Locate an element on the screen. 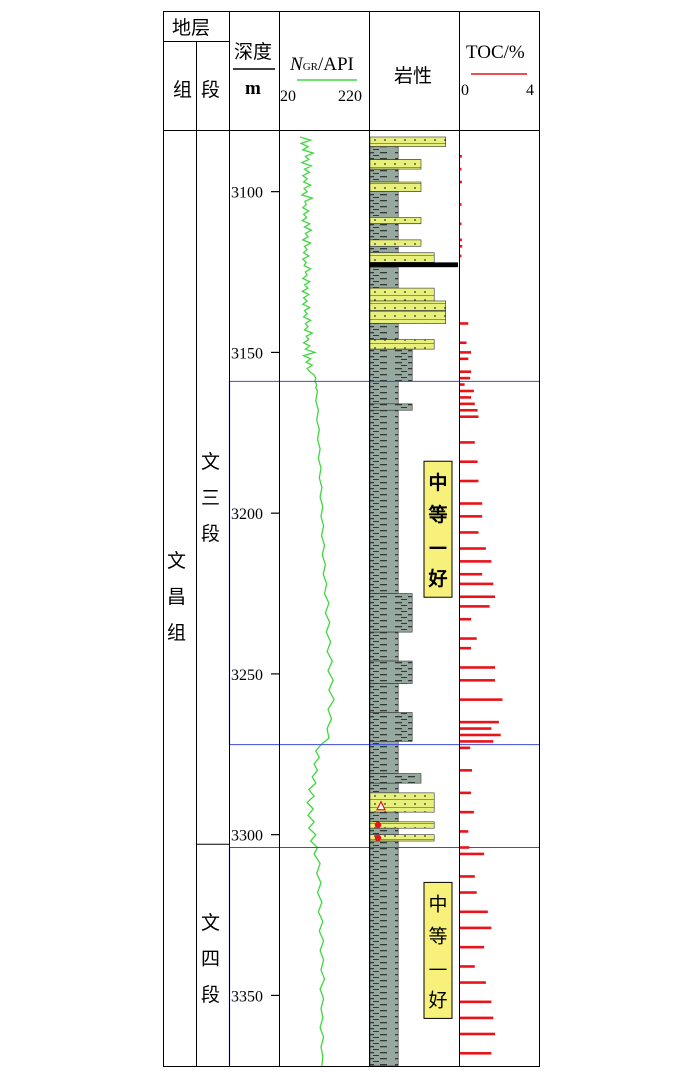 The width and height of the screenshot is (700, 1076). evaluation-label-char: — is located at coordinates (438, 968).